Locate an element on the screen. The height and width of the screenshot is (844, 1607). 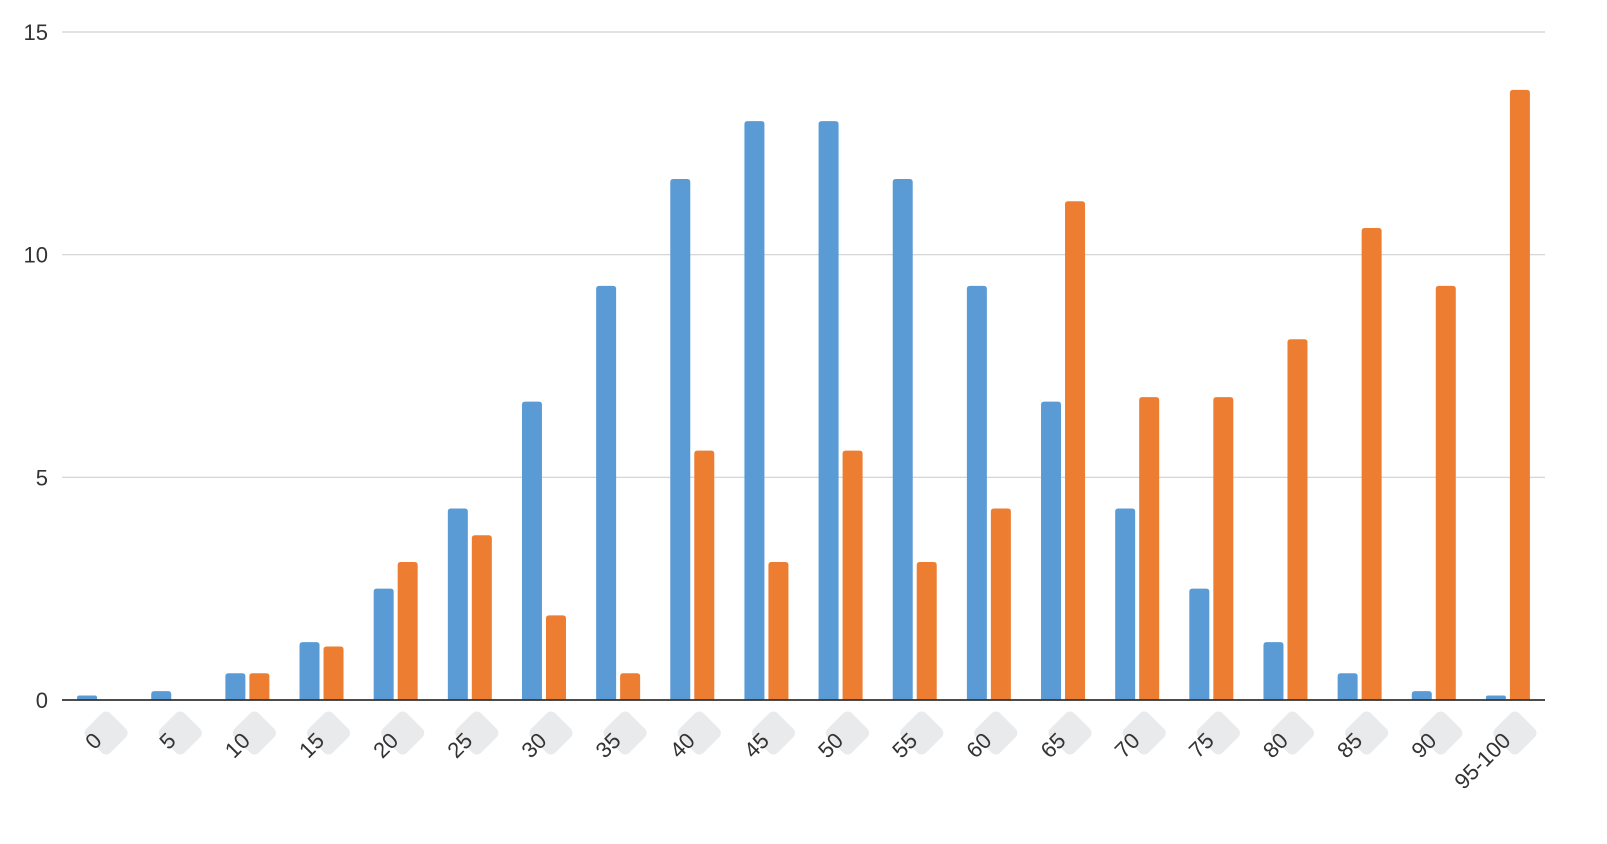
y-tick-label: 5 is located at coordinates (42, 477).